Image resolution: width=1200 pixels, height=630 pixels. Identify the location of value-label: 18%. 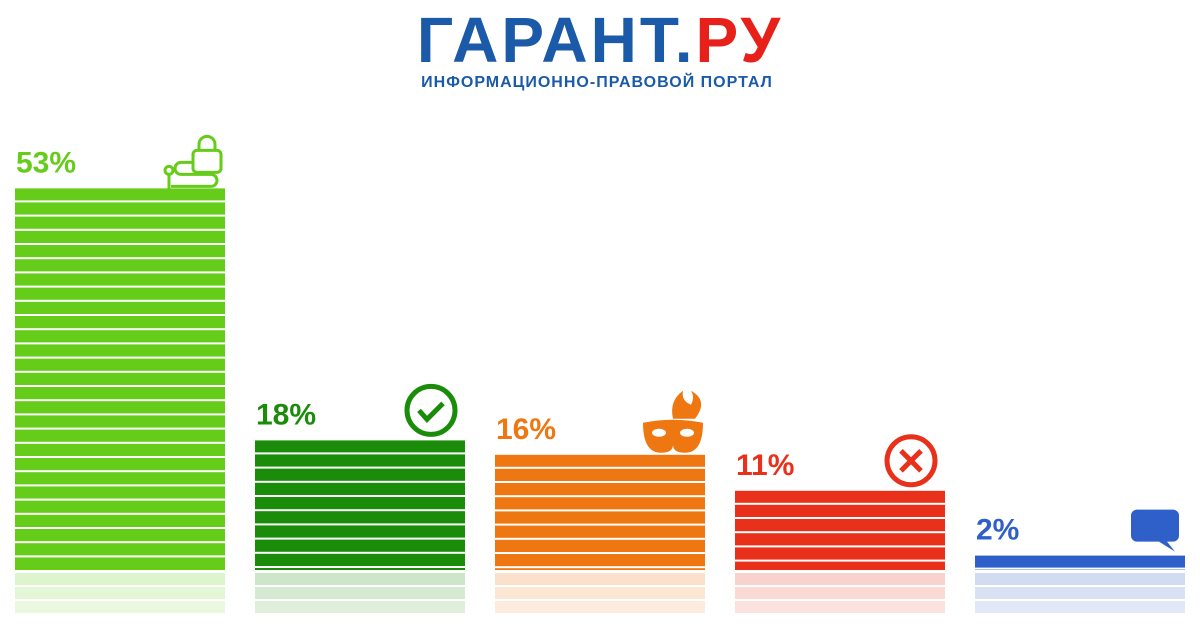
(286, 414).